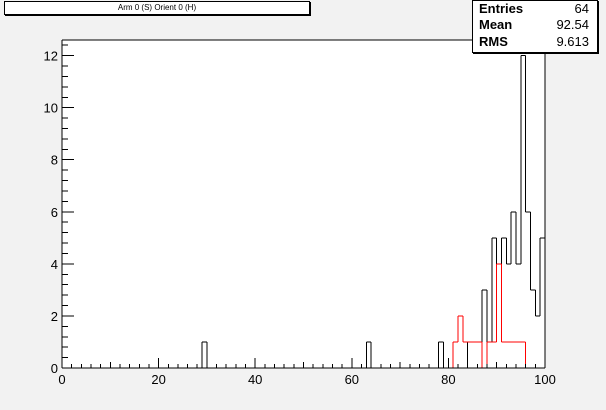 The image size is (606, 410). I want to click on x-tick-label: 0, so click(61, 379).